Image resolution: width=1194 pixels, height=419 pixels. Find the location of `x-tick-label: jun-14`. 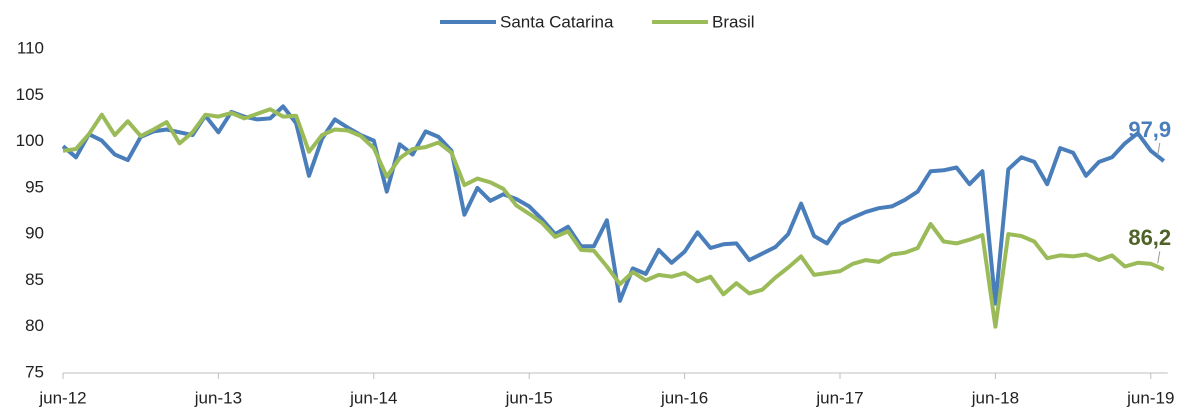

x-tick-label: jun-14 is located at coordinates (373, 397).